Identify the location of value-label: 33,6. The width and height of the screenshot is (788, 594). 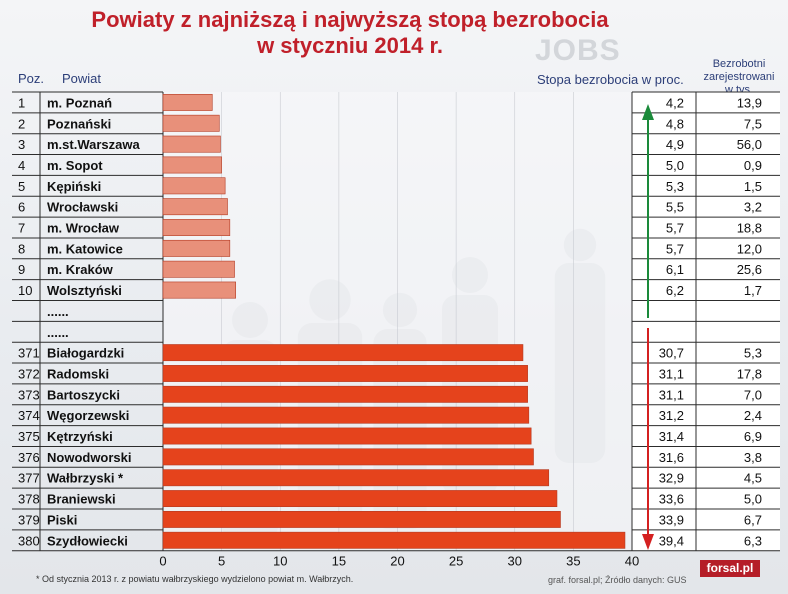
(671, 499).